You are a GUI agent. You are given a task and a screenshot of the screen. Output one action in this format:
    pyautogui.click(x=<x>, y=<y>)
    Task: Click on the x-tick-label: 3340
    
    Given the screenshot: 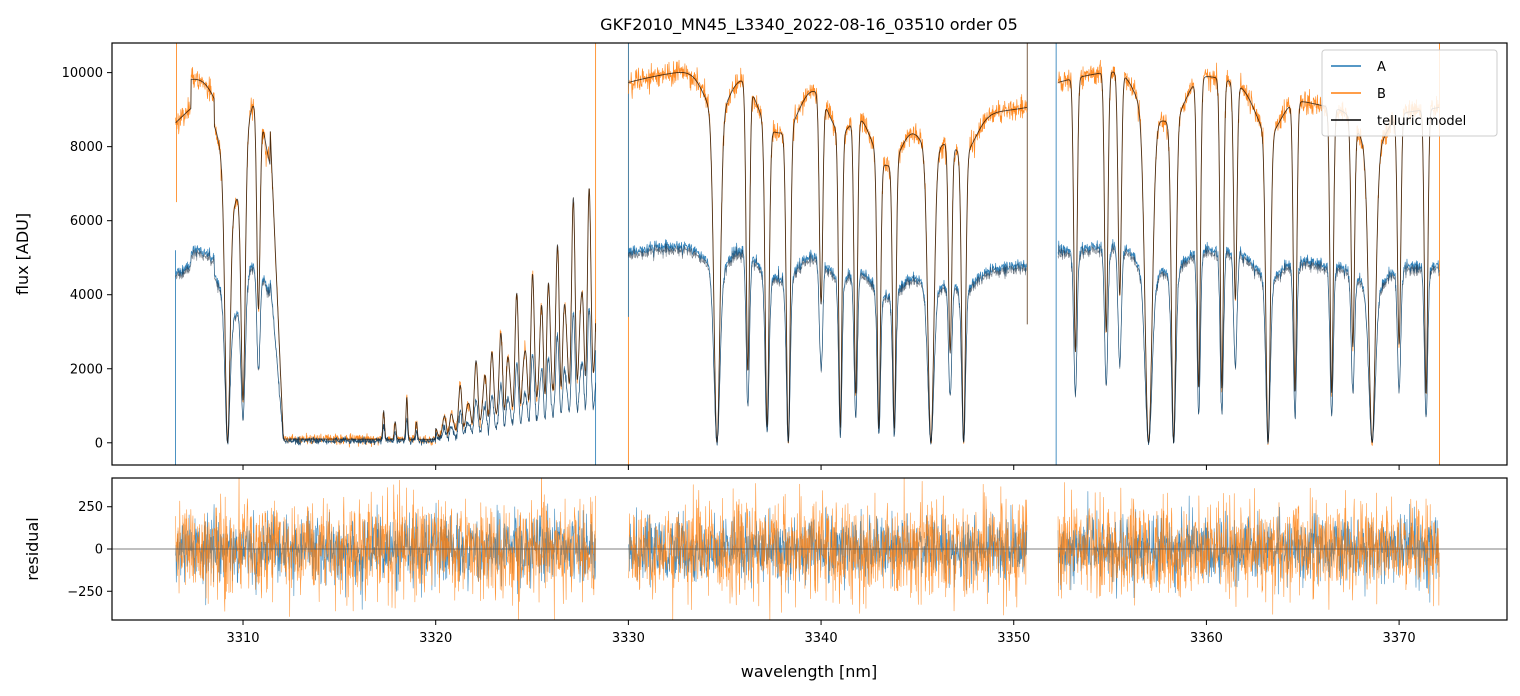 What is the action you would take?
    pyautogui.click(x=821, y=638)
    